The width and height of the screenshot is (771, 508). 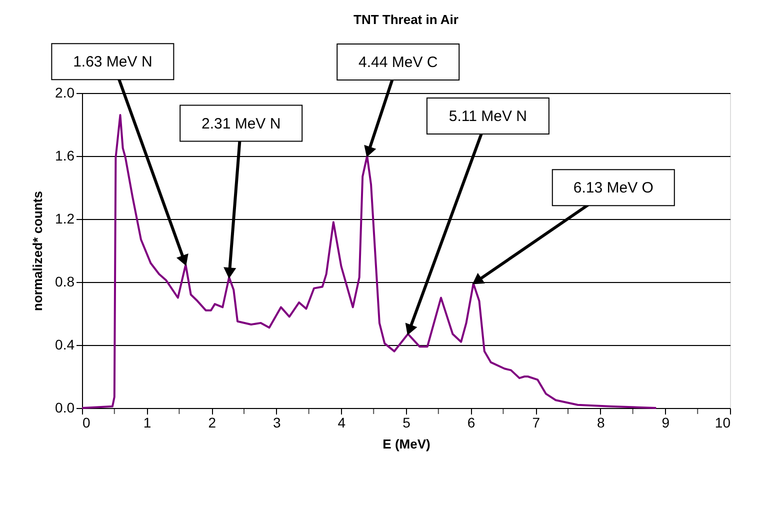 I want to click on x-tick-label: 0, so click(x=86, y=422).